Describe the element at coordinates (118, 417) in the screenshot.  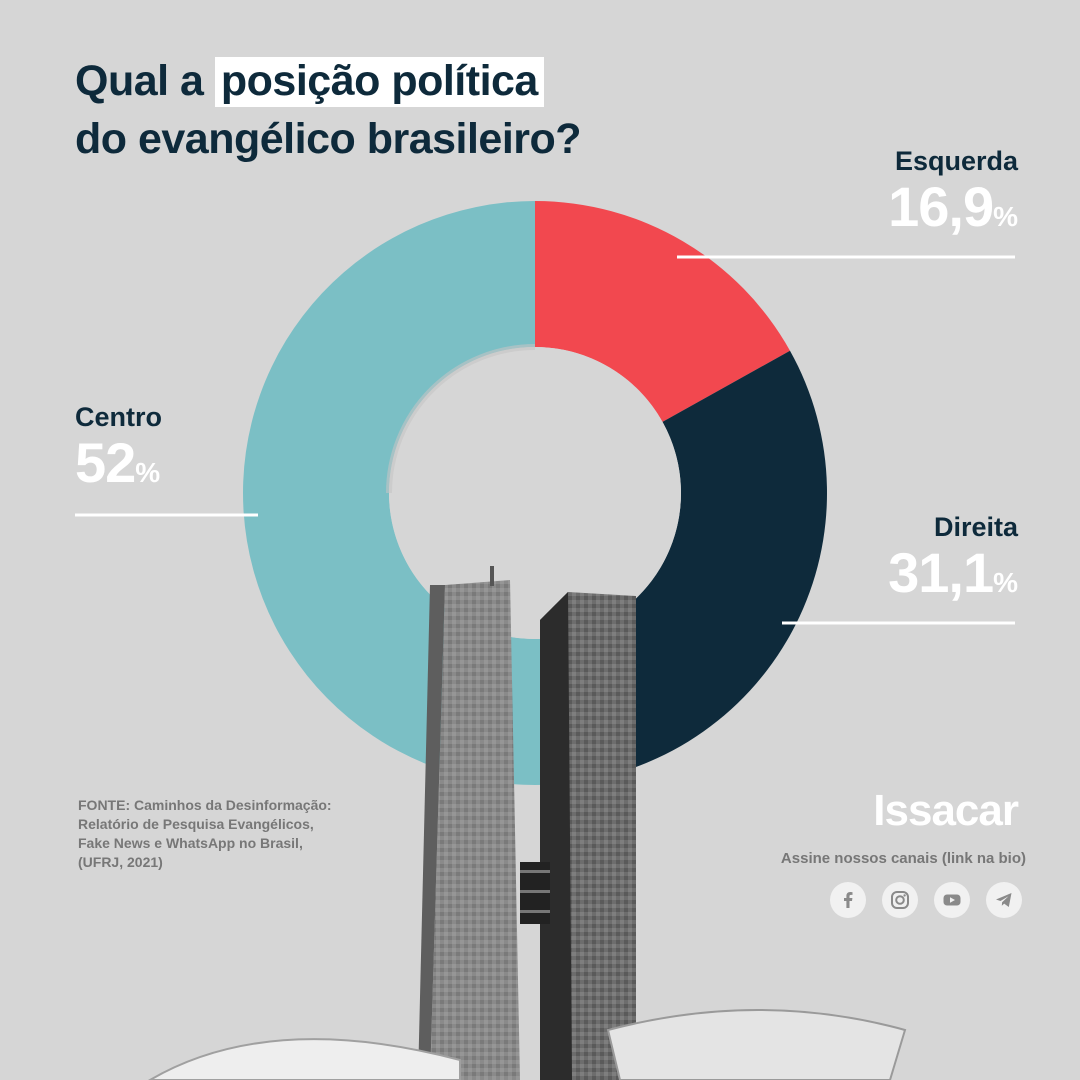
I see `centro-name: Centro` at that location.